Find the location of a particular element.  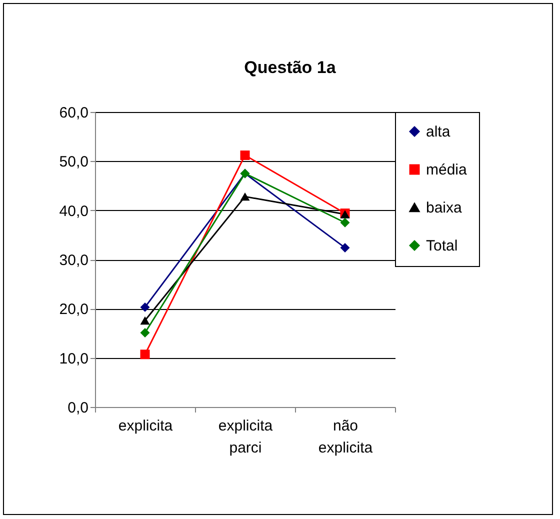

y-tick-label: 10,0 is located at coordinates (73, 359).